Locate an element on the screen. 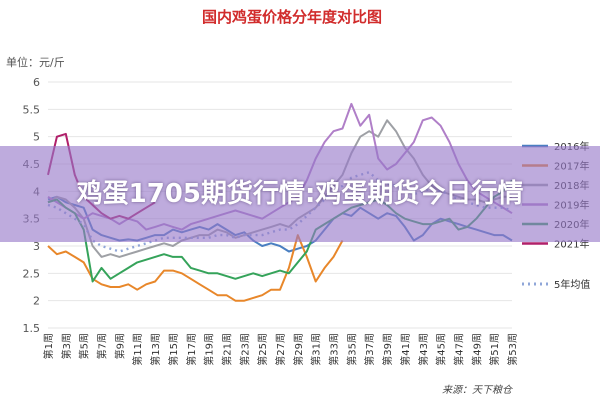 This screenshot has height=400, width=600. legend-label: 5年均值 is located at coordinates (572, 284).